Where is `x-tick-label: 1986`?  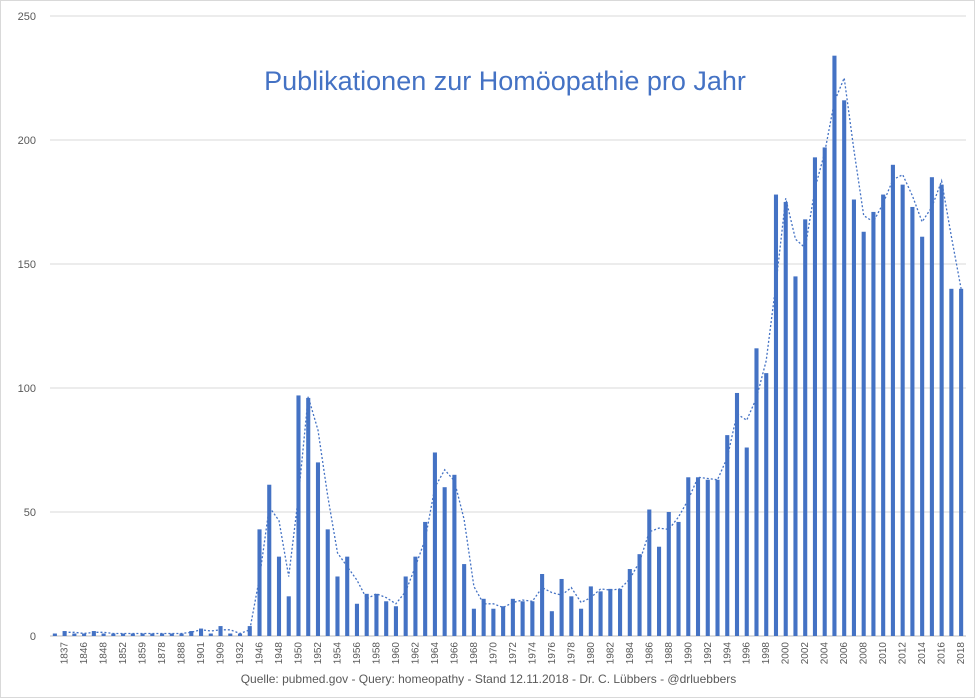 x-tick-label: 1986 is located at coordinates (649, 653).